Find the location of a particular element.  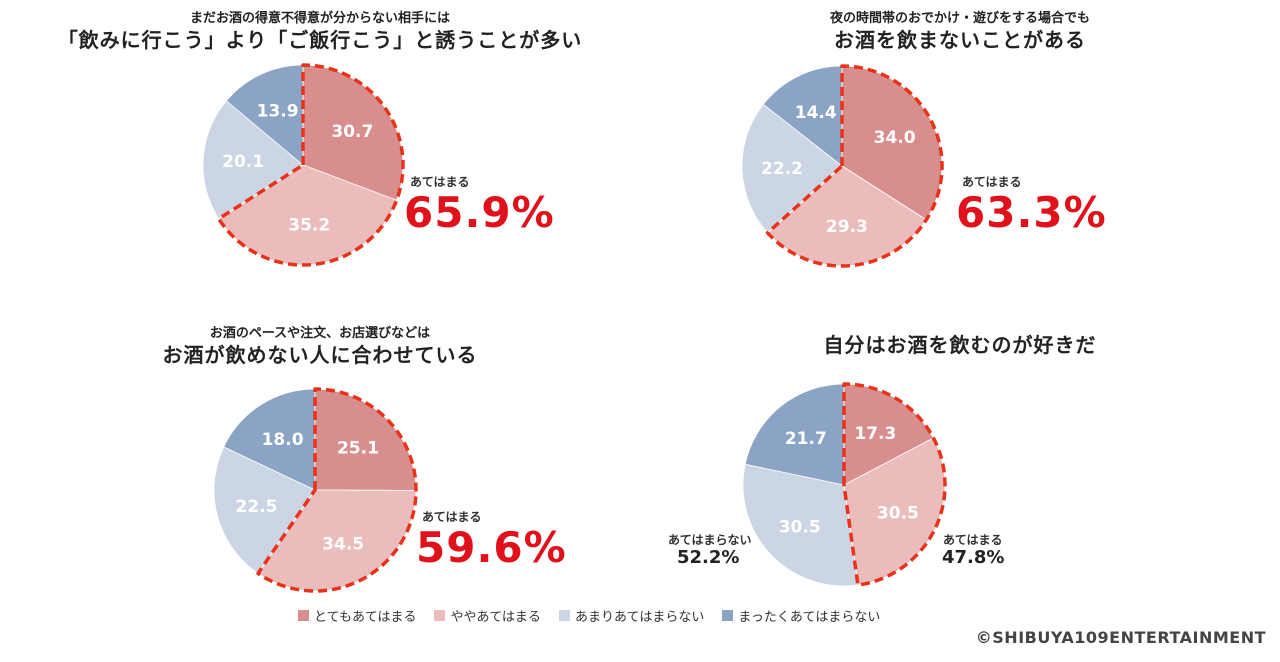

slice-value-label: 18.0 is located at coordinates (283, 440).